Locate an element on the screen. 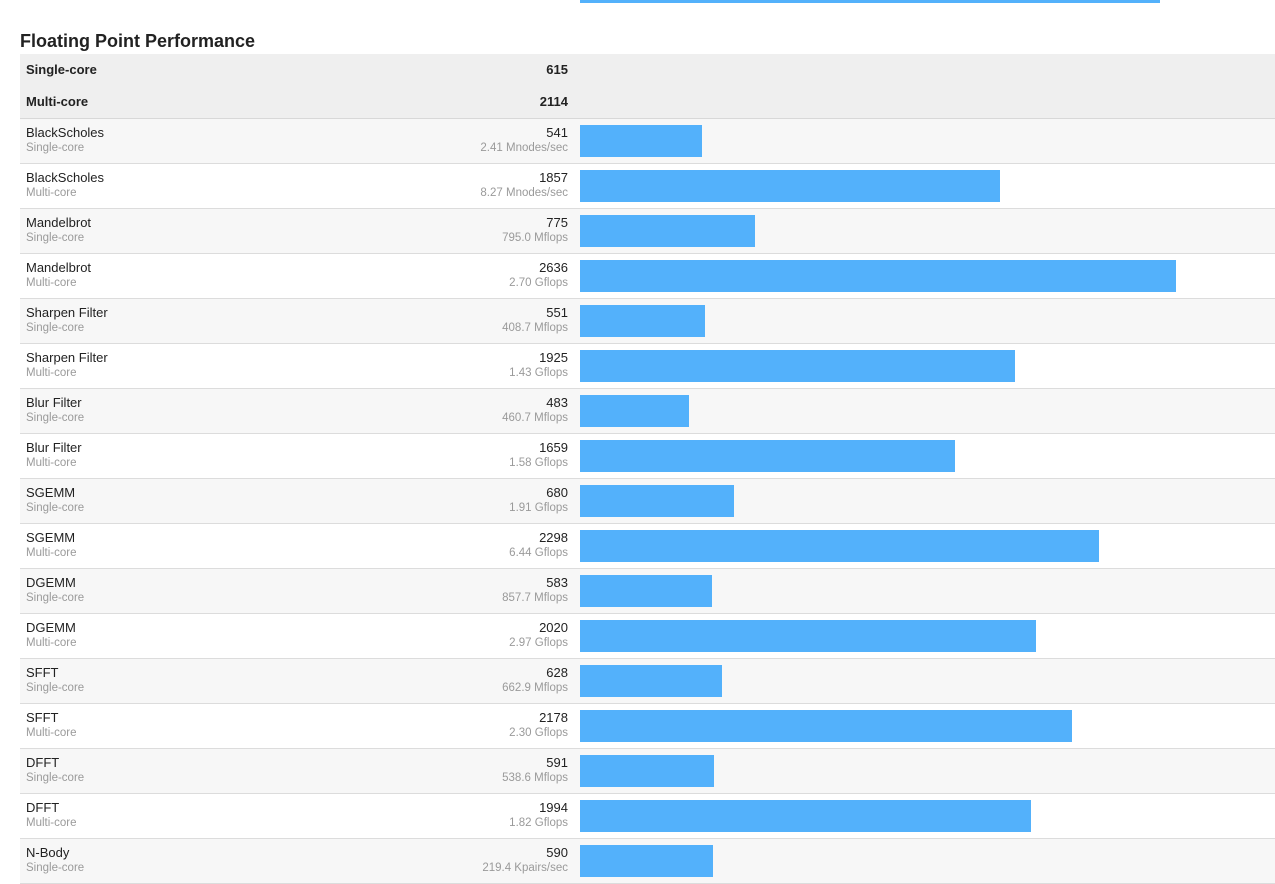  benchmark-score: 483 is located at coordinates (557, 402).